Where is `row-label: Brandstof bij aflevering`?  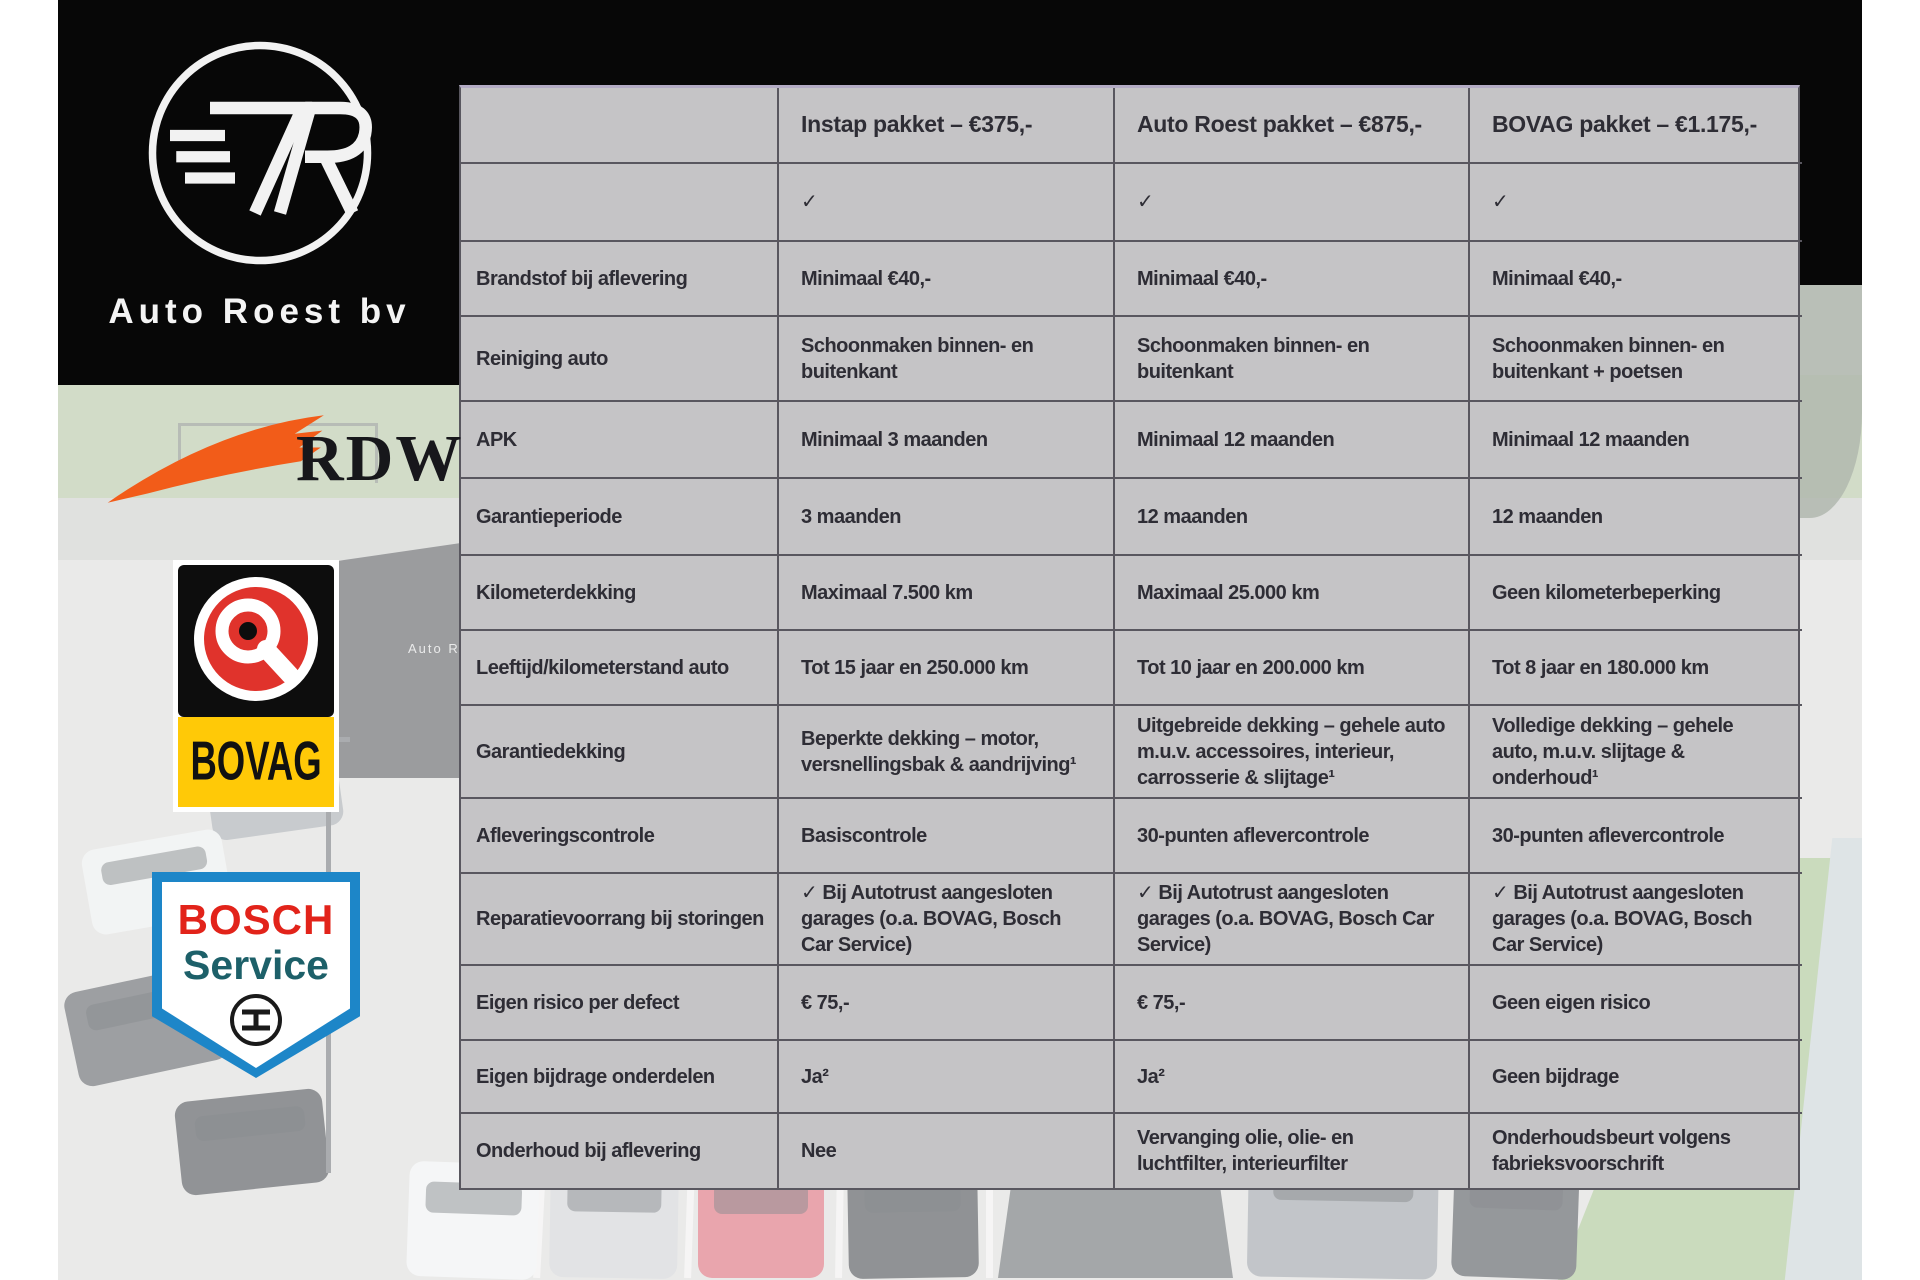 row-label: Brandstof bij aflevering is located at coordinates (620, 279).